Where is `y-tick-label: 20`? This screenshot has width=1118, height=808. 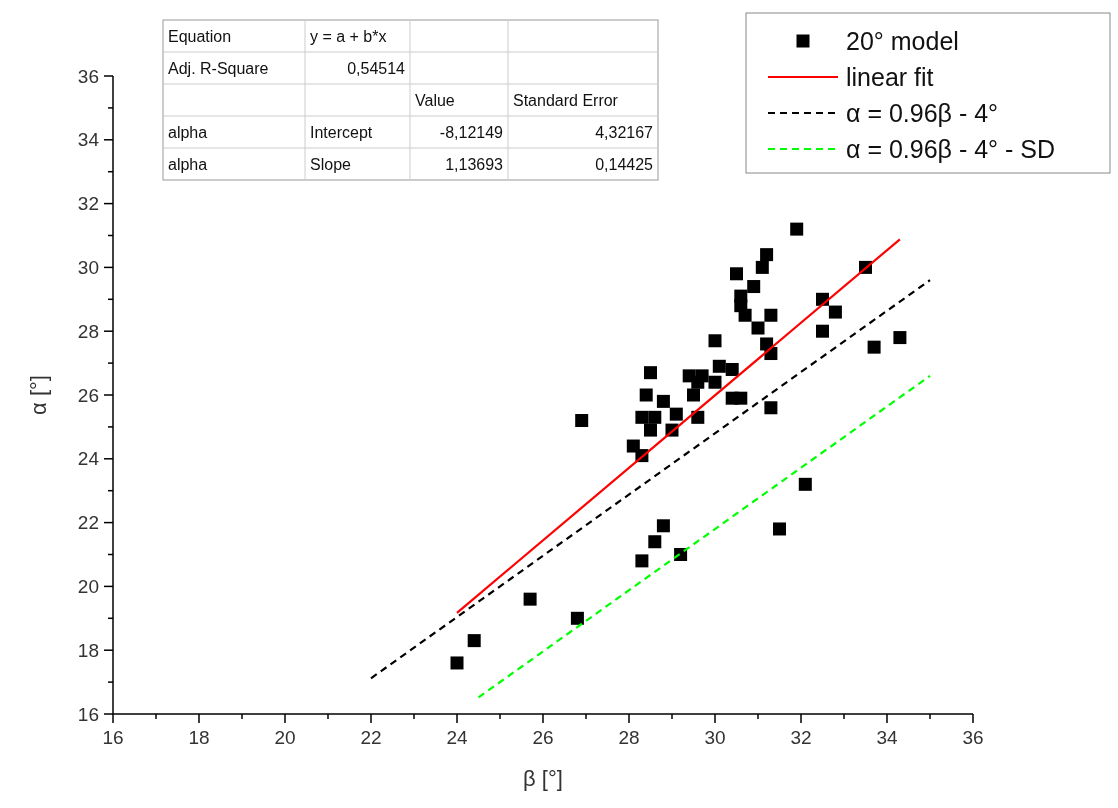
y-tick-label: 20 is located at coordinates (88, 587).